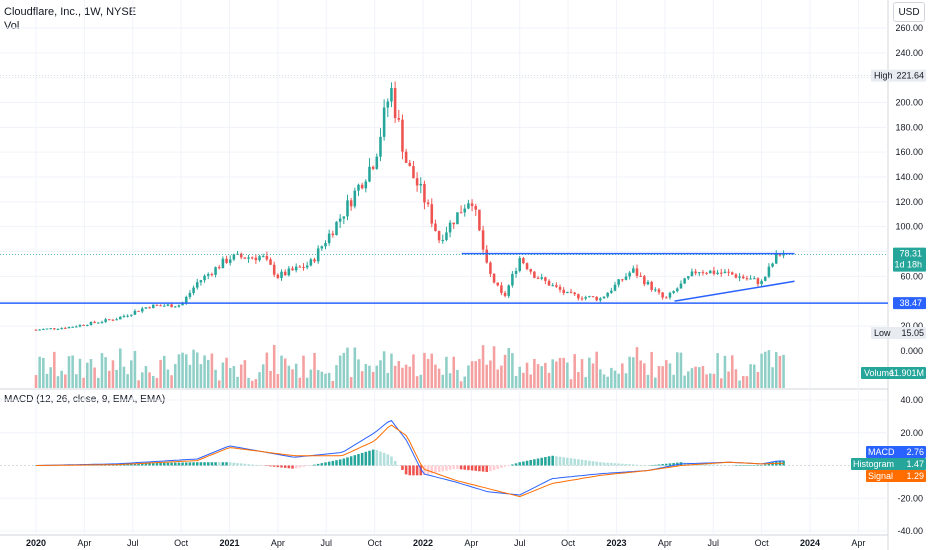 The width and height of the screenshot is (932, 550). I want to click on macd-tick-label: -40.00, so click(910, 531).